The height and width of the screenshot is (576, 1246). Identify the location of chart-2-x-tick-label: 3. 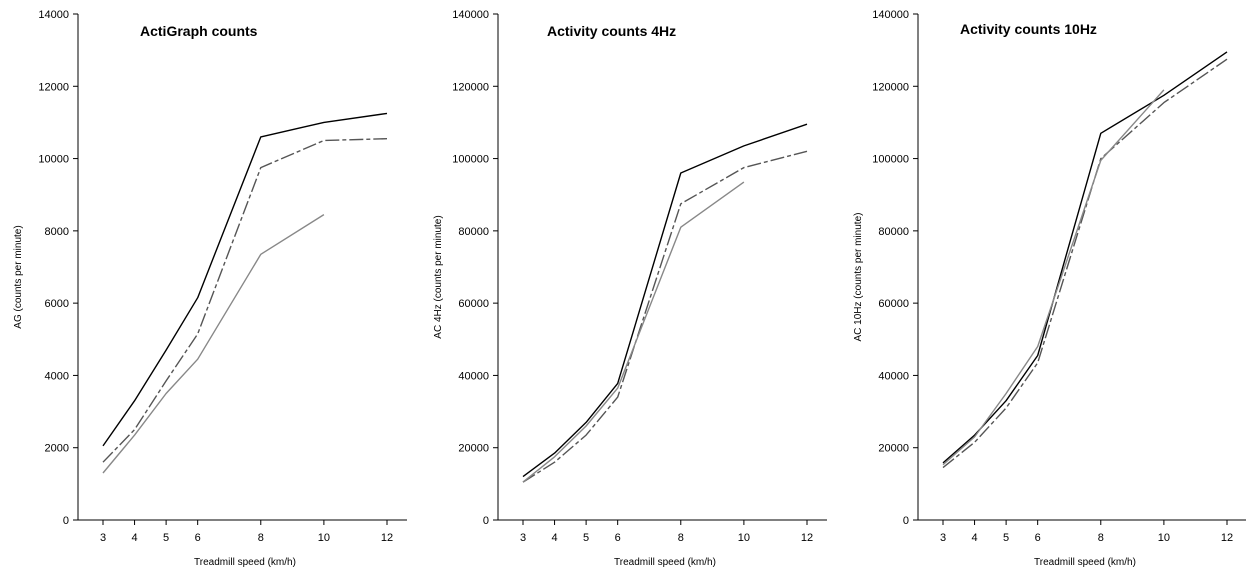
(523, 538).